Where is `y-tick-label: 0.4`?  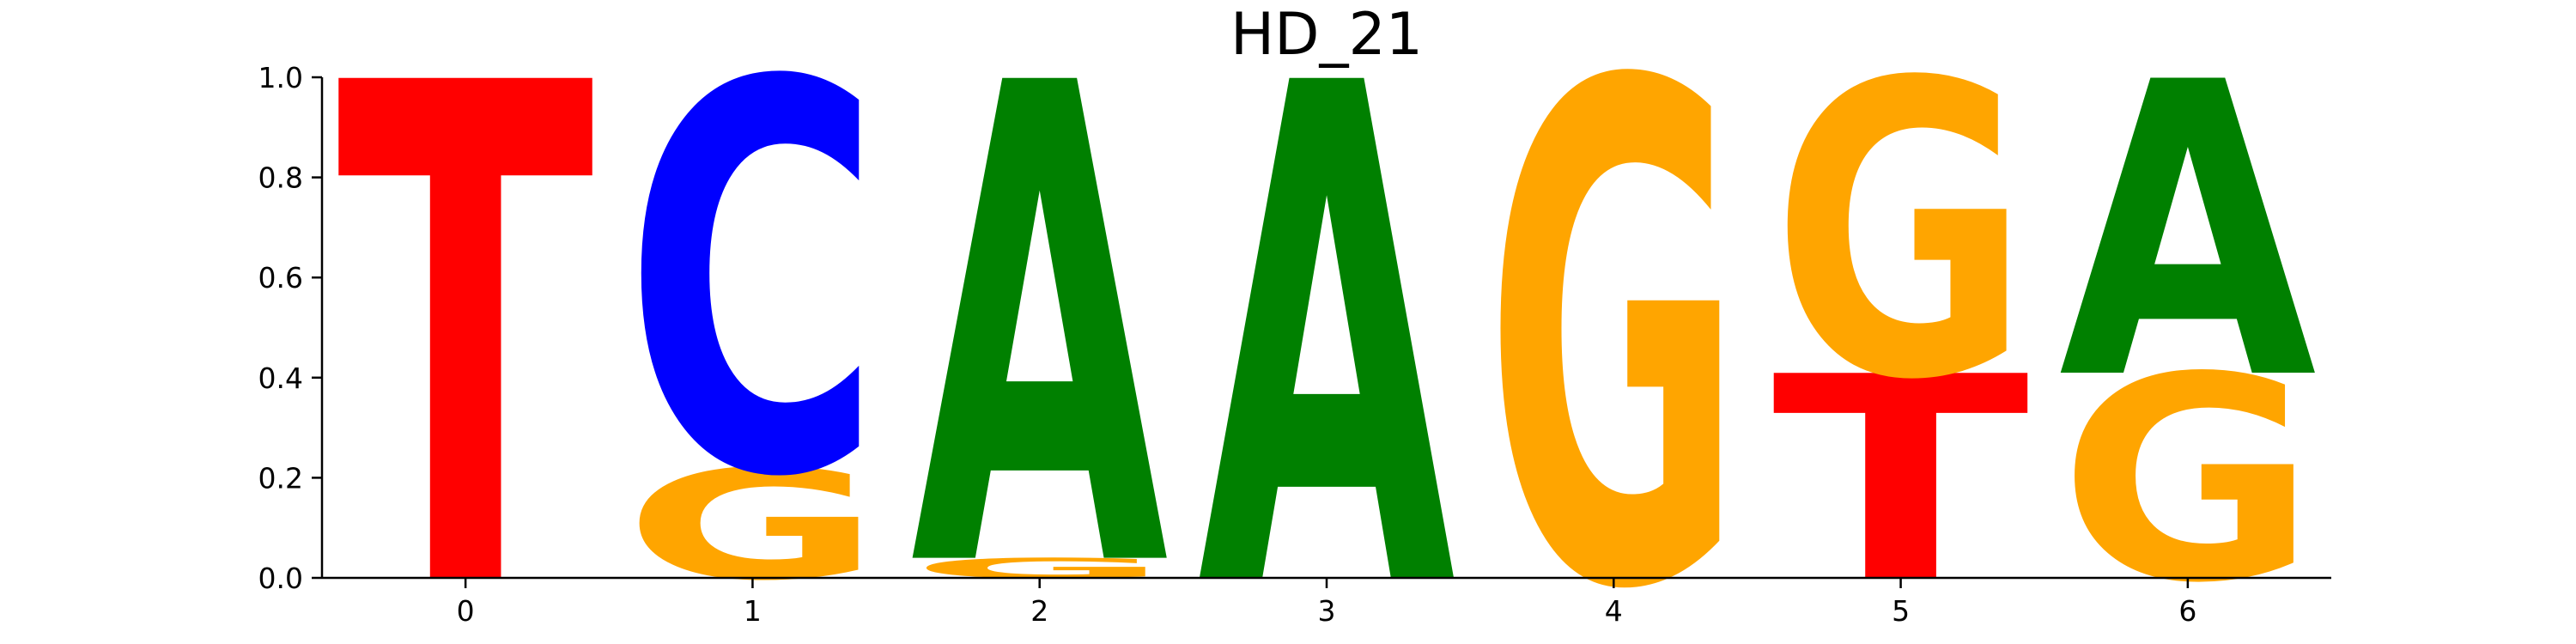
y-tick-label: 0.4 is located at coordinates (280, 378).